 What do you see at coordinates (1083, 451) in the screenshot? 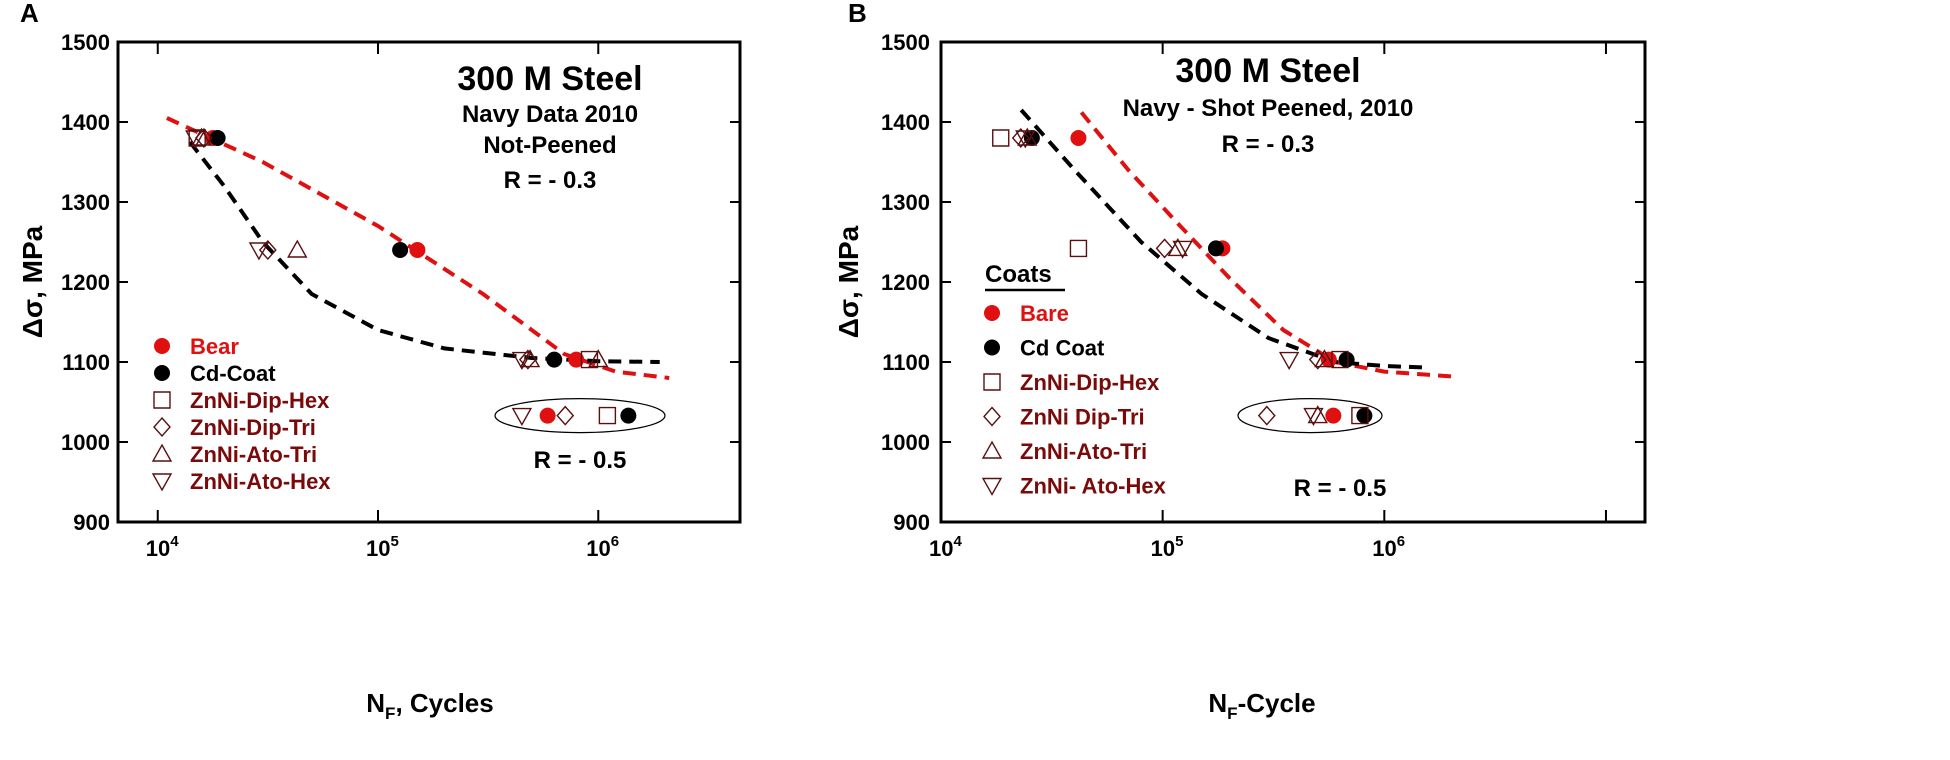
I see `legend-label: ZnNi-Ato-Tri` at bounding box center [1083, 451].